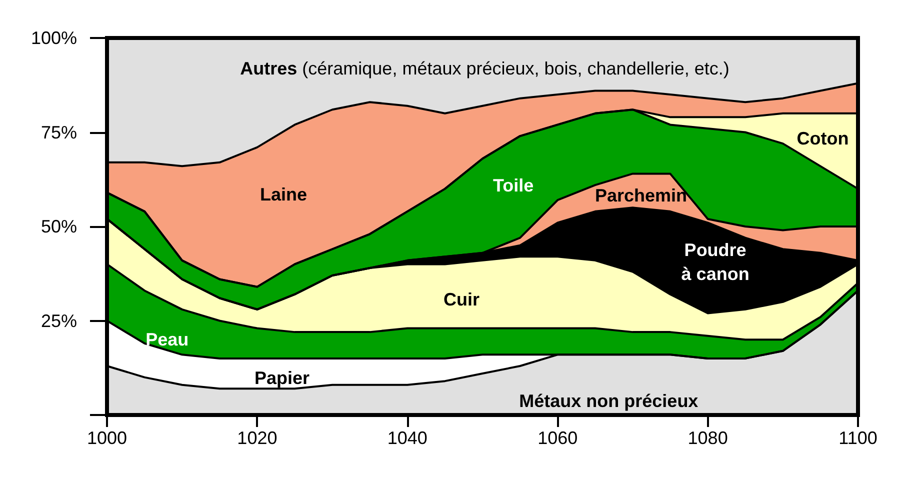  Describe the element at coordinates (58, 226) in the screenshot. I see `y-tick-label: 50%` at that location.